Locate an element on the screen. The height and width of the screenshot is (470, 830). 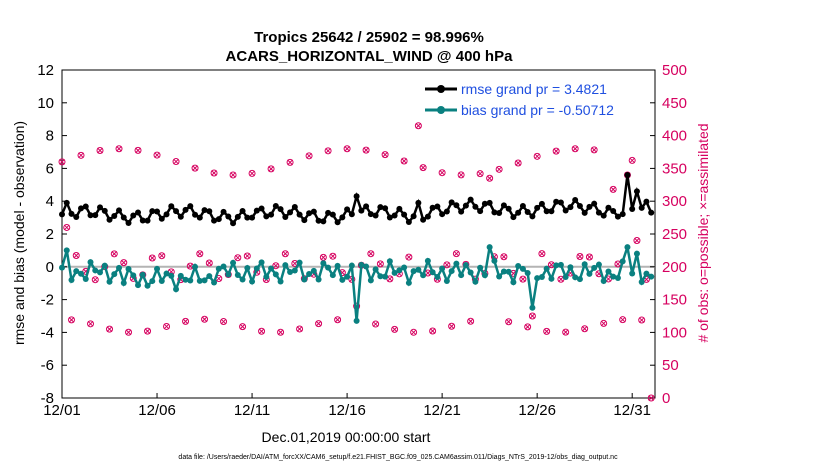
y2-tick-label: 300 is located at coordinates (674, 201).